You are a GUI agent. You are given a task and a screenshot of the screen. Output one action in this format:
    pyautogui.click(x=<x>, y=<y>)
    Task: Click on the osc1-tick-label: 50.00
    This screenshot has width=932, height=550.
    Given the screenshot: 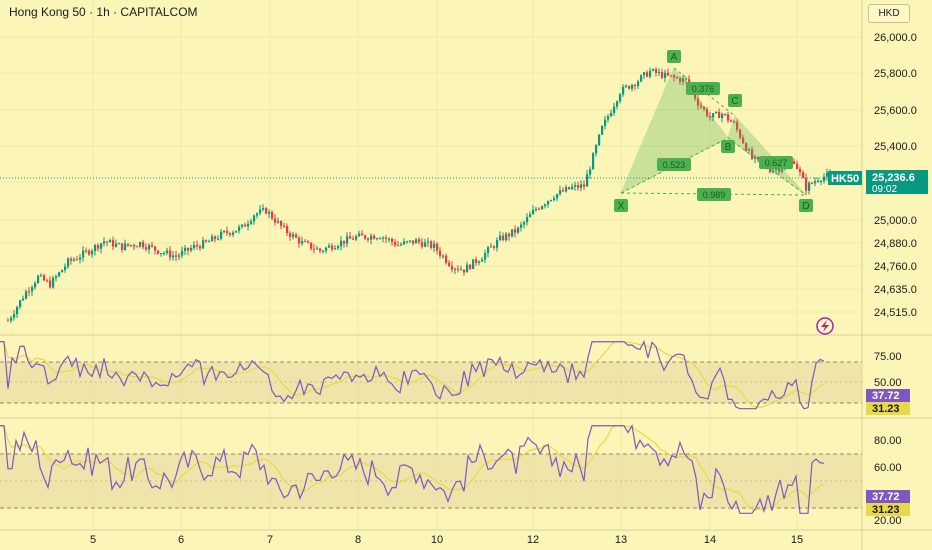 What is the action you would take?
    pyautogui.click(x=888, y=383)
    